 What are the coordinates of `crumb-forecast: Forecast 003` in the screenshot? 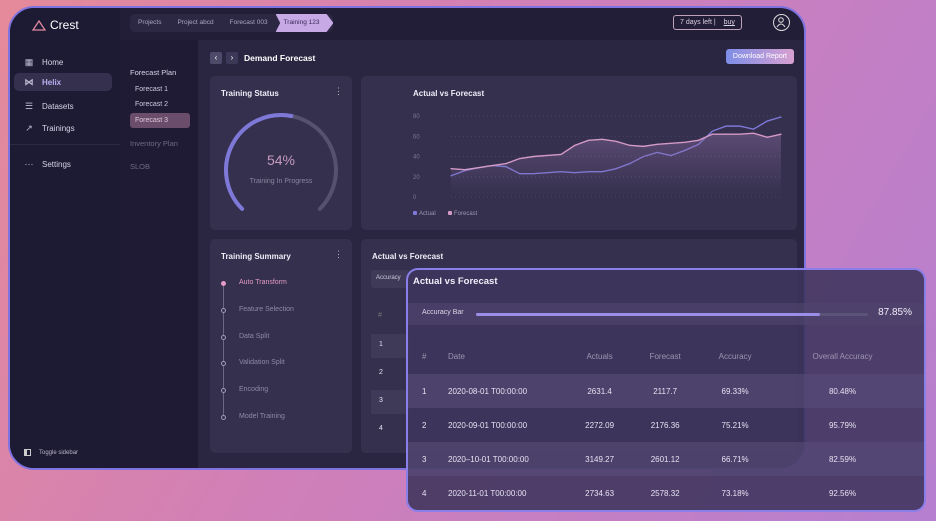 It's located at (248, 22).